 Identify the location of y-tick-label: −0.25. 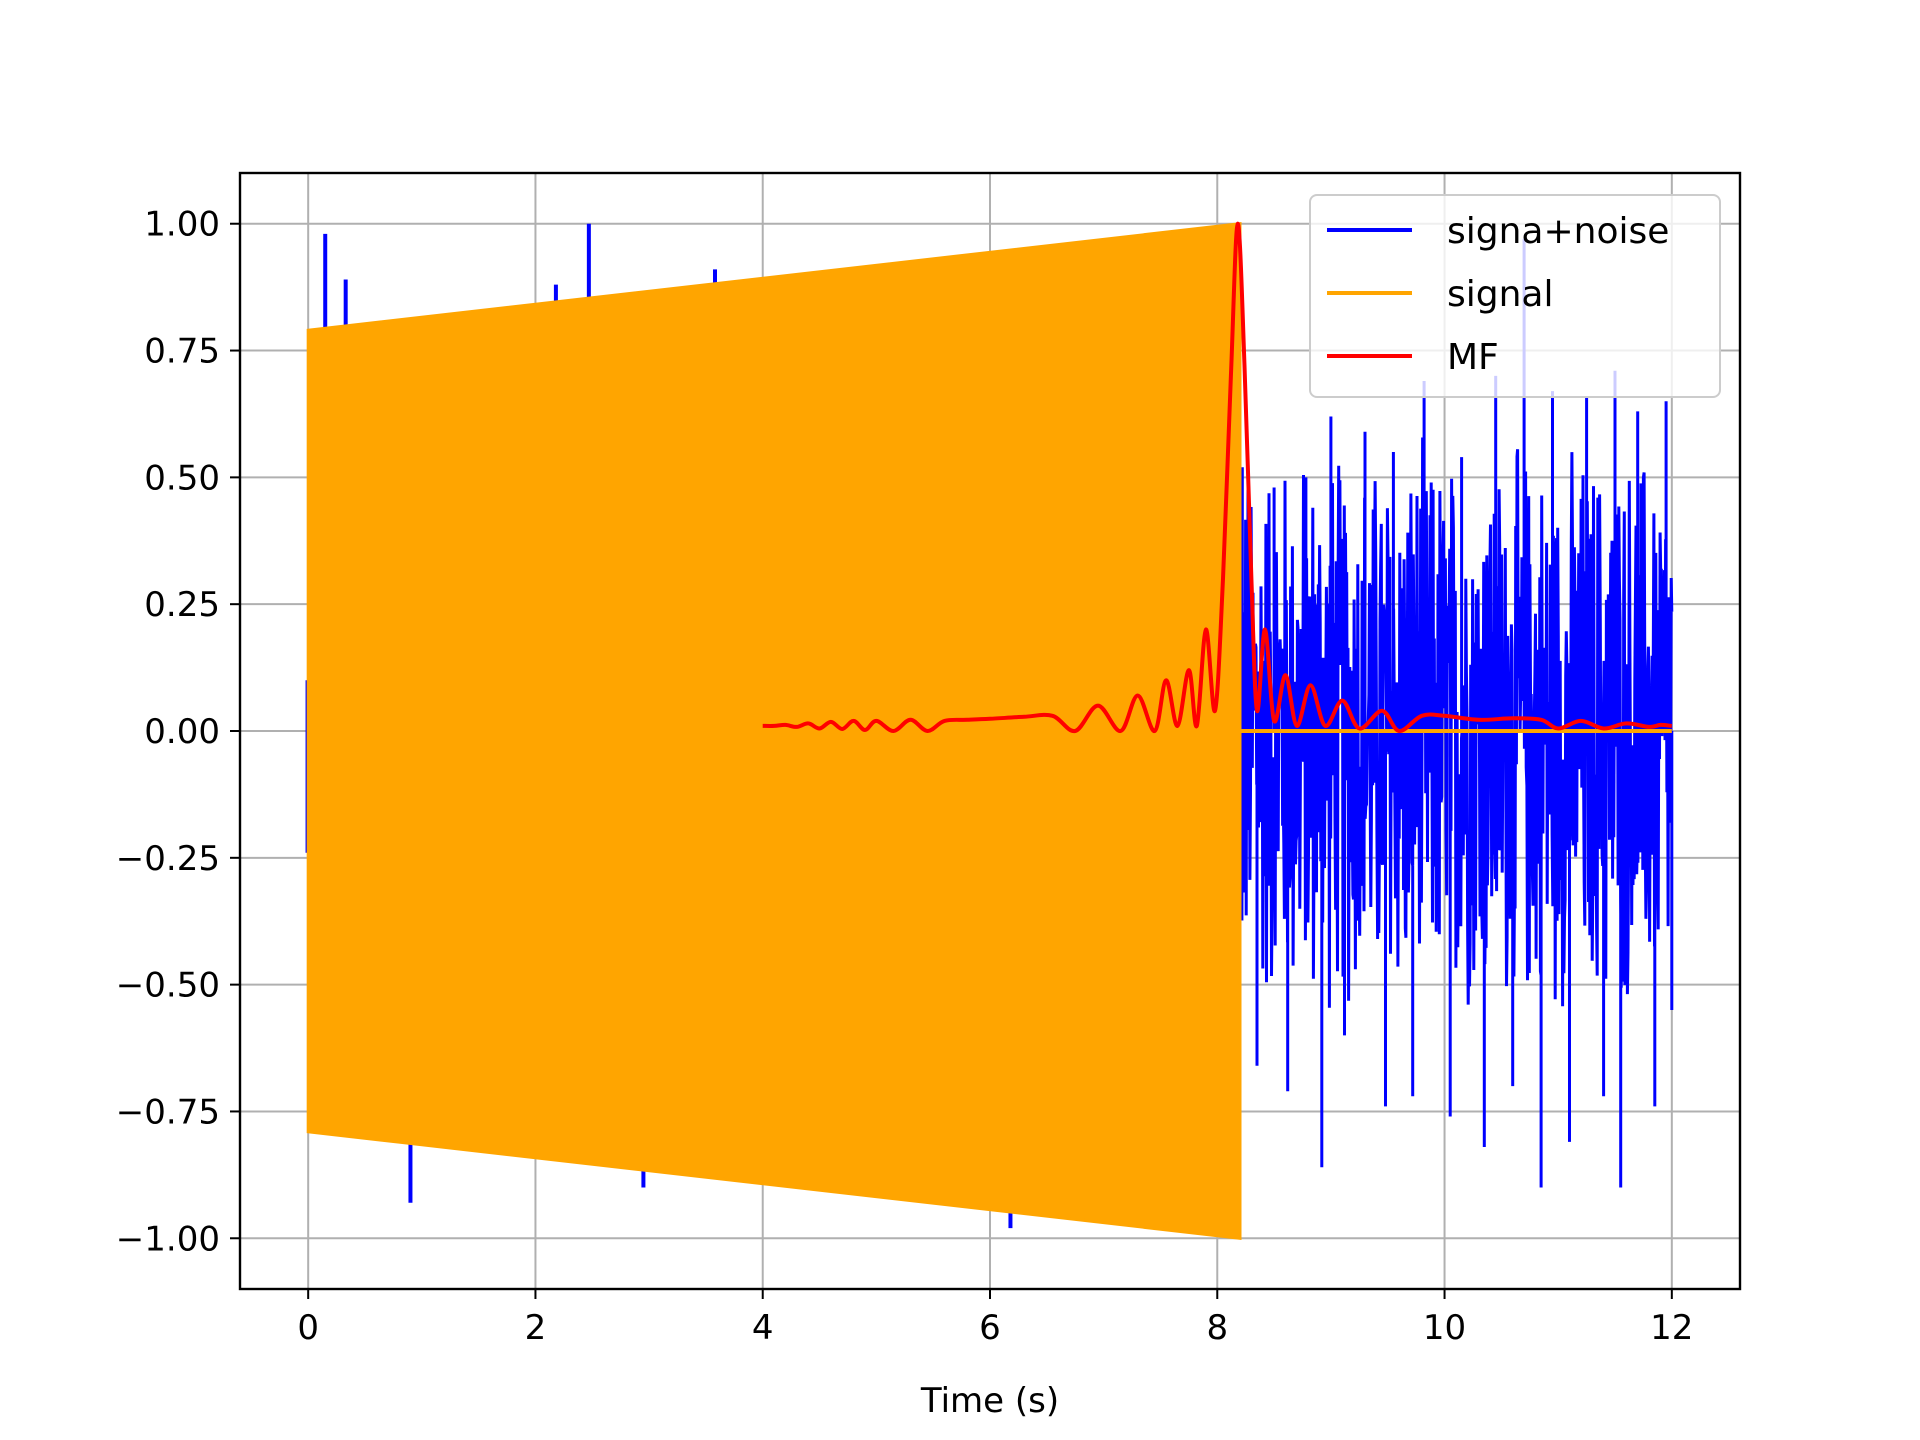
(168, 859).